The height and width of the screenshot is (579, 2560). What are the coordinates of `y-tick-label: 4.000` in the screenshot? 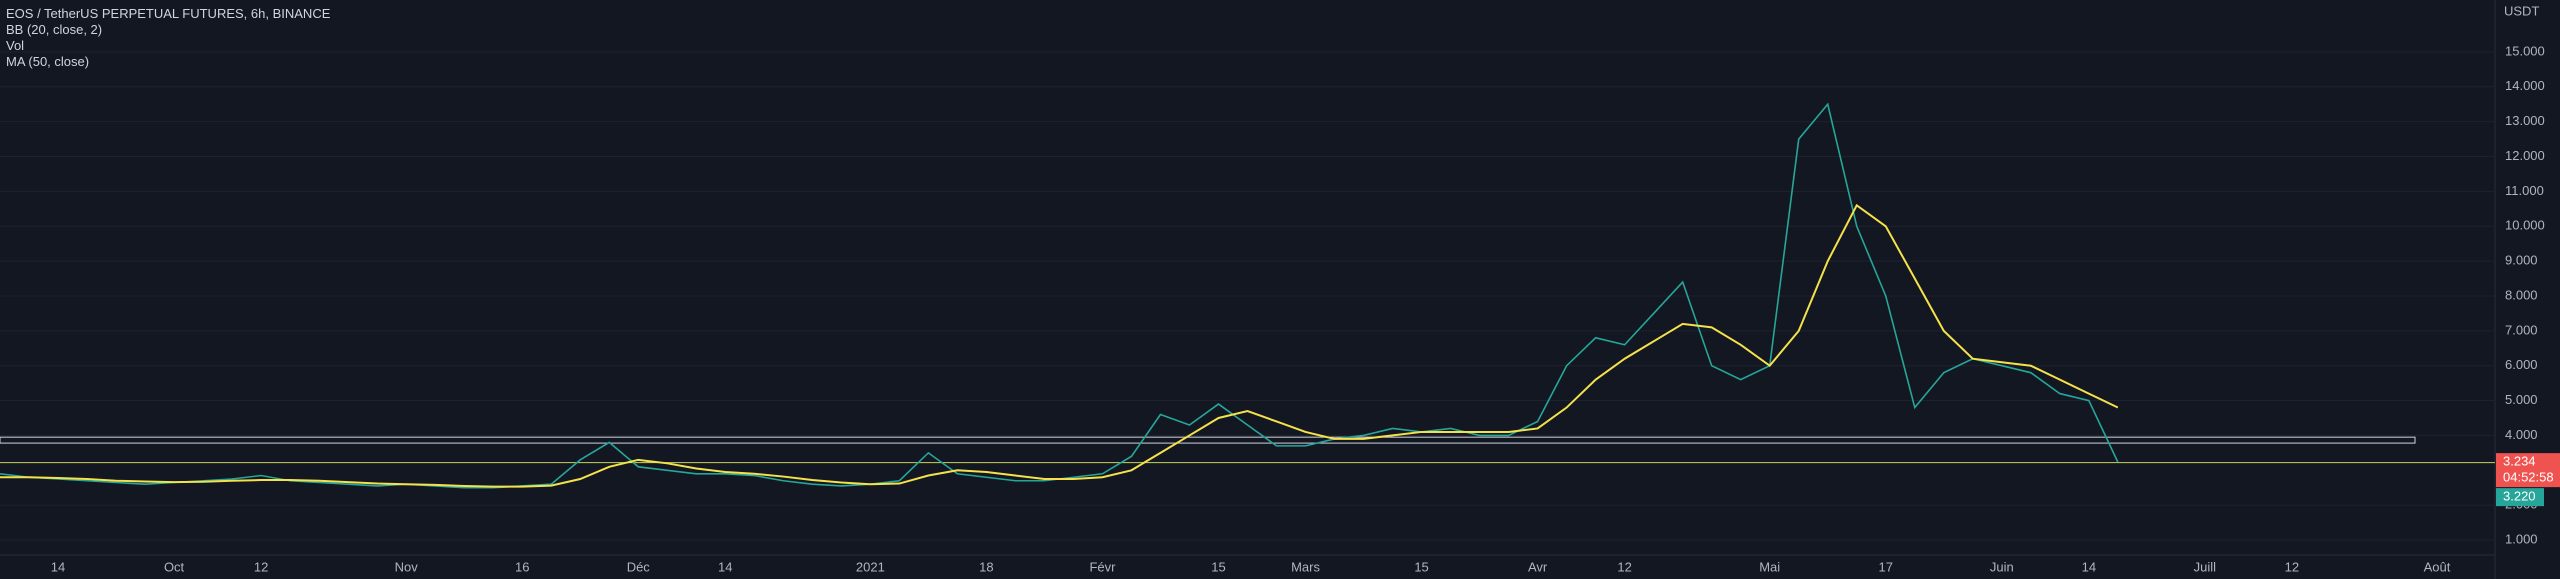 It's located at (2521, 434).